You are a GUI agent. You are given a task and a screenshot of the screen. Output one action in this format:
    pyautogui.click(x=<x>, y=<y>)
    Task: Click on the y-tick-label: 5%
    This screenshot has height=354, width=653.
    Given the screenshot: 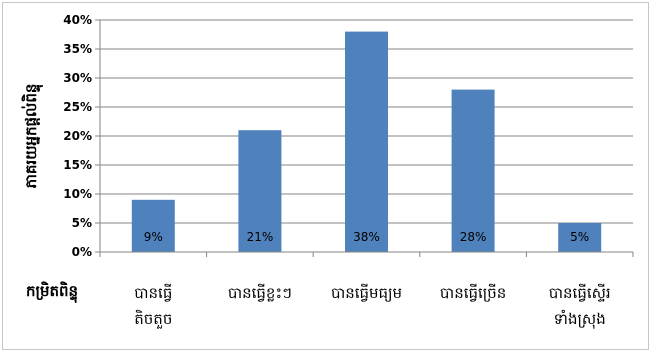 What is the action you would take?
    pyautogui.click(x=82, y=223)
    